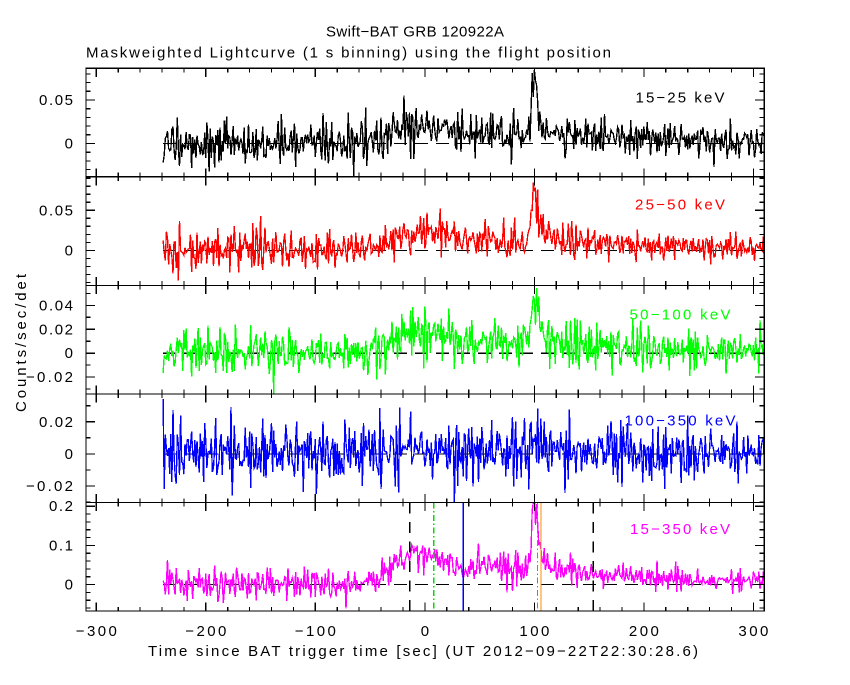 This screenshot has height=685, width=850. I want to click on svg-text: 100−350 keV, so click(680, 421).